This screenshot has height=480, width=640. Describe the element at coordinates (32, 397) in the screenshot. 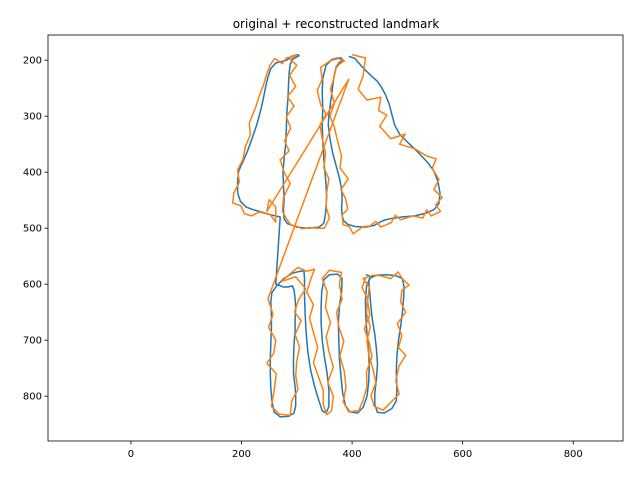

I see `y-tick-label: 800` at that location.